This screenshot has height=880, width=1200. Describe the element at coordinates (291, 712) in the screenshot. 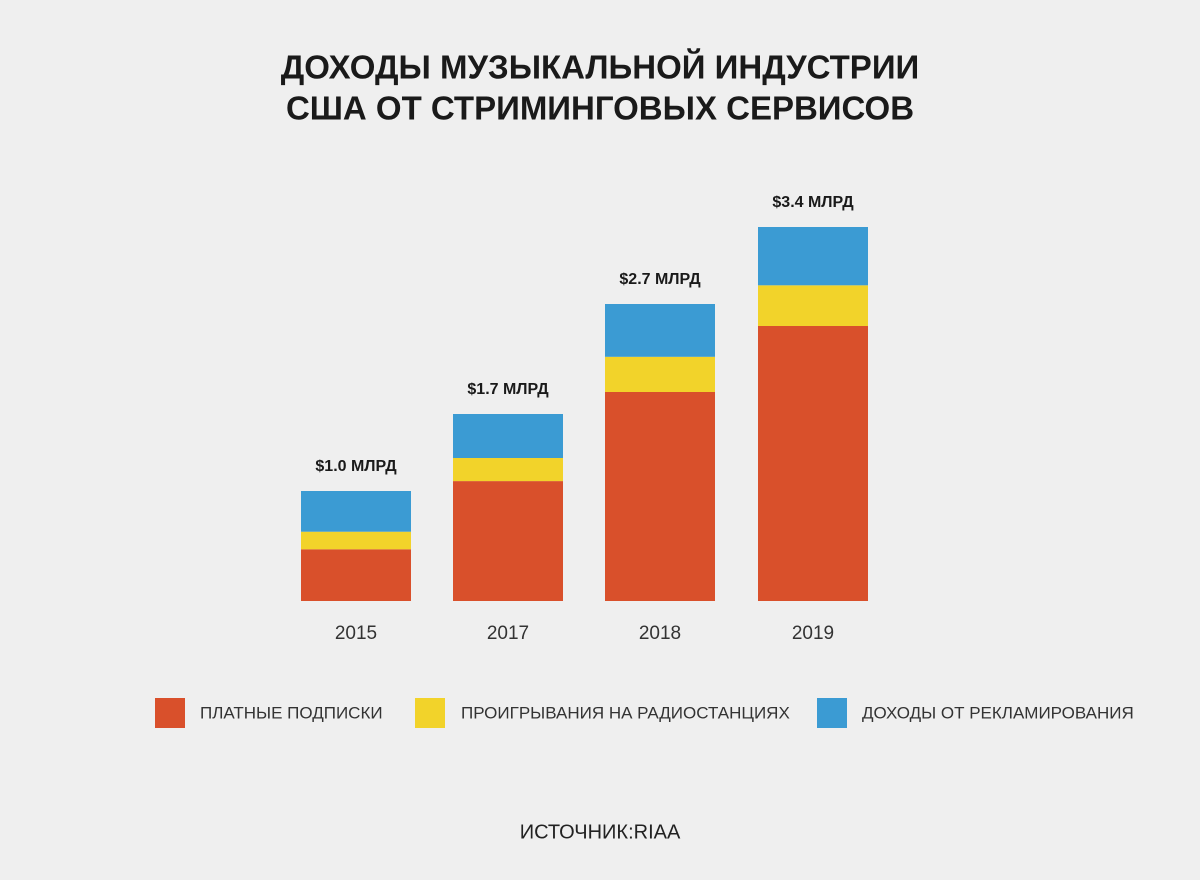

I see `legend-label: ПЛАТНЫЕ ПОДПИСКИ` at that location.